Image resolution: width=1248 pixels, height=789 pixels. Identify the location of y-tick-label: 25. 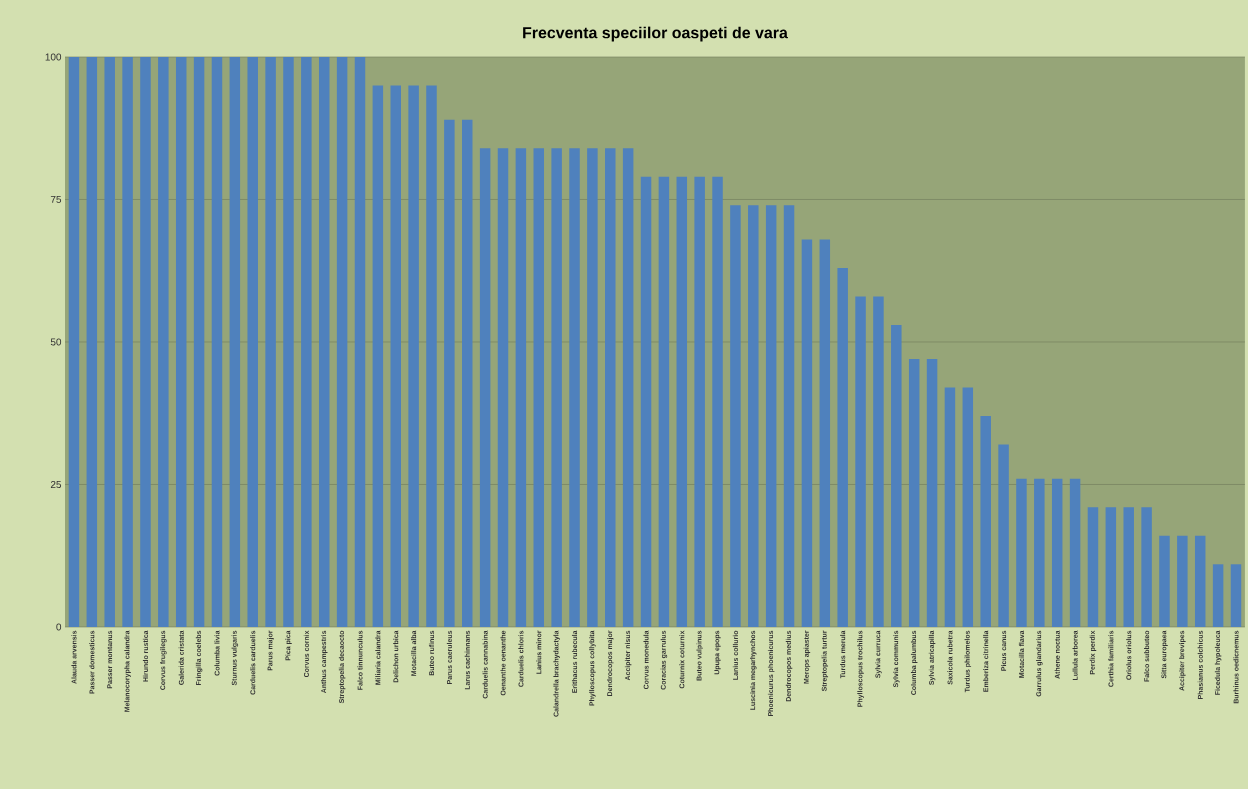
(56, 484).